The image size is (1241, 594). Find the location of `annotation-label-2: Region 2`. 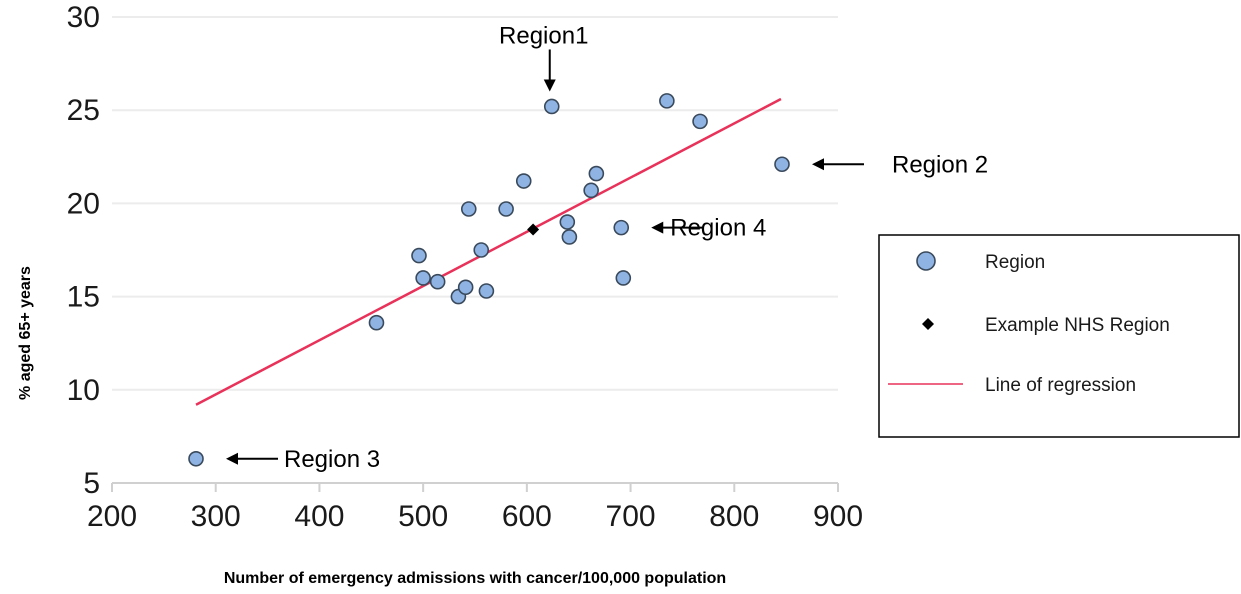

annotation-label-2: Region 2 is located at coordinates (940, 164).